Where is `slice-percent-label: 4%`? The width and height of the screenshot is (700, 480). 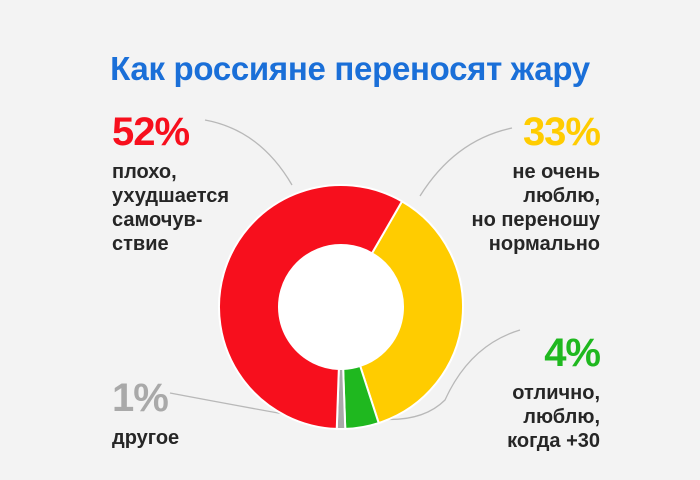 slice-percent-label: 4% is located at coordinates (572, 353).